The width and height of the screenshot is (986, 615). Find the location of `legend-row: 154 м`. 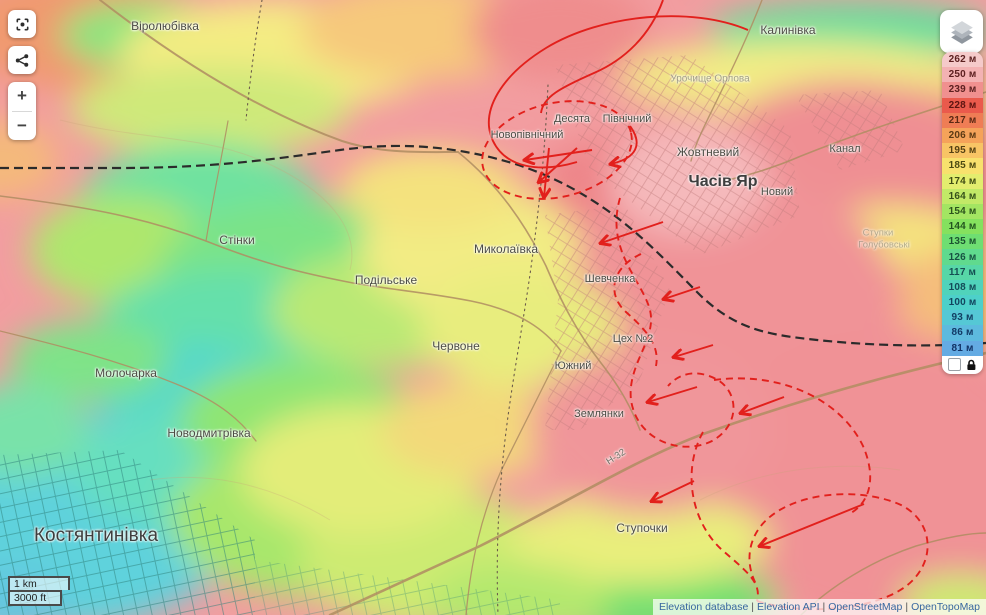

legend-row: 154 м is located at coordinates (962, 211).